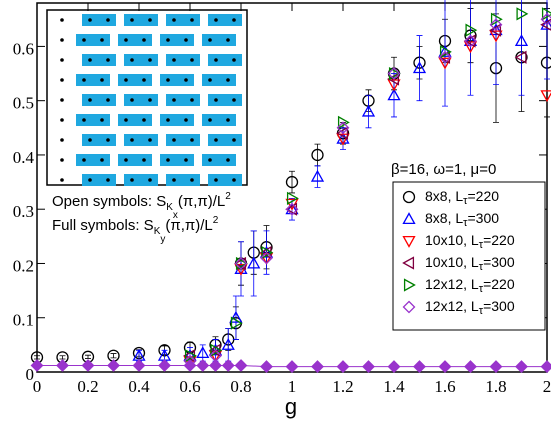  Describe the element at coordinates (444, 386) in the screenshot. I see `x-tick-label: 1.6` at that location.